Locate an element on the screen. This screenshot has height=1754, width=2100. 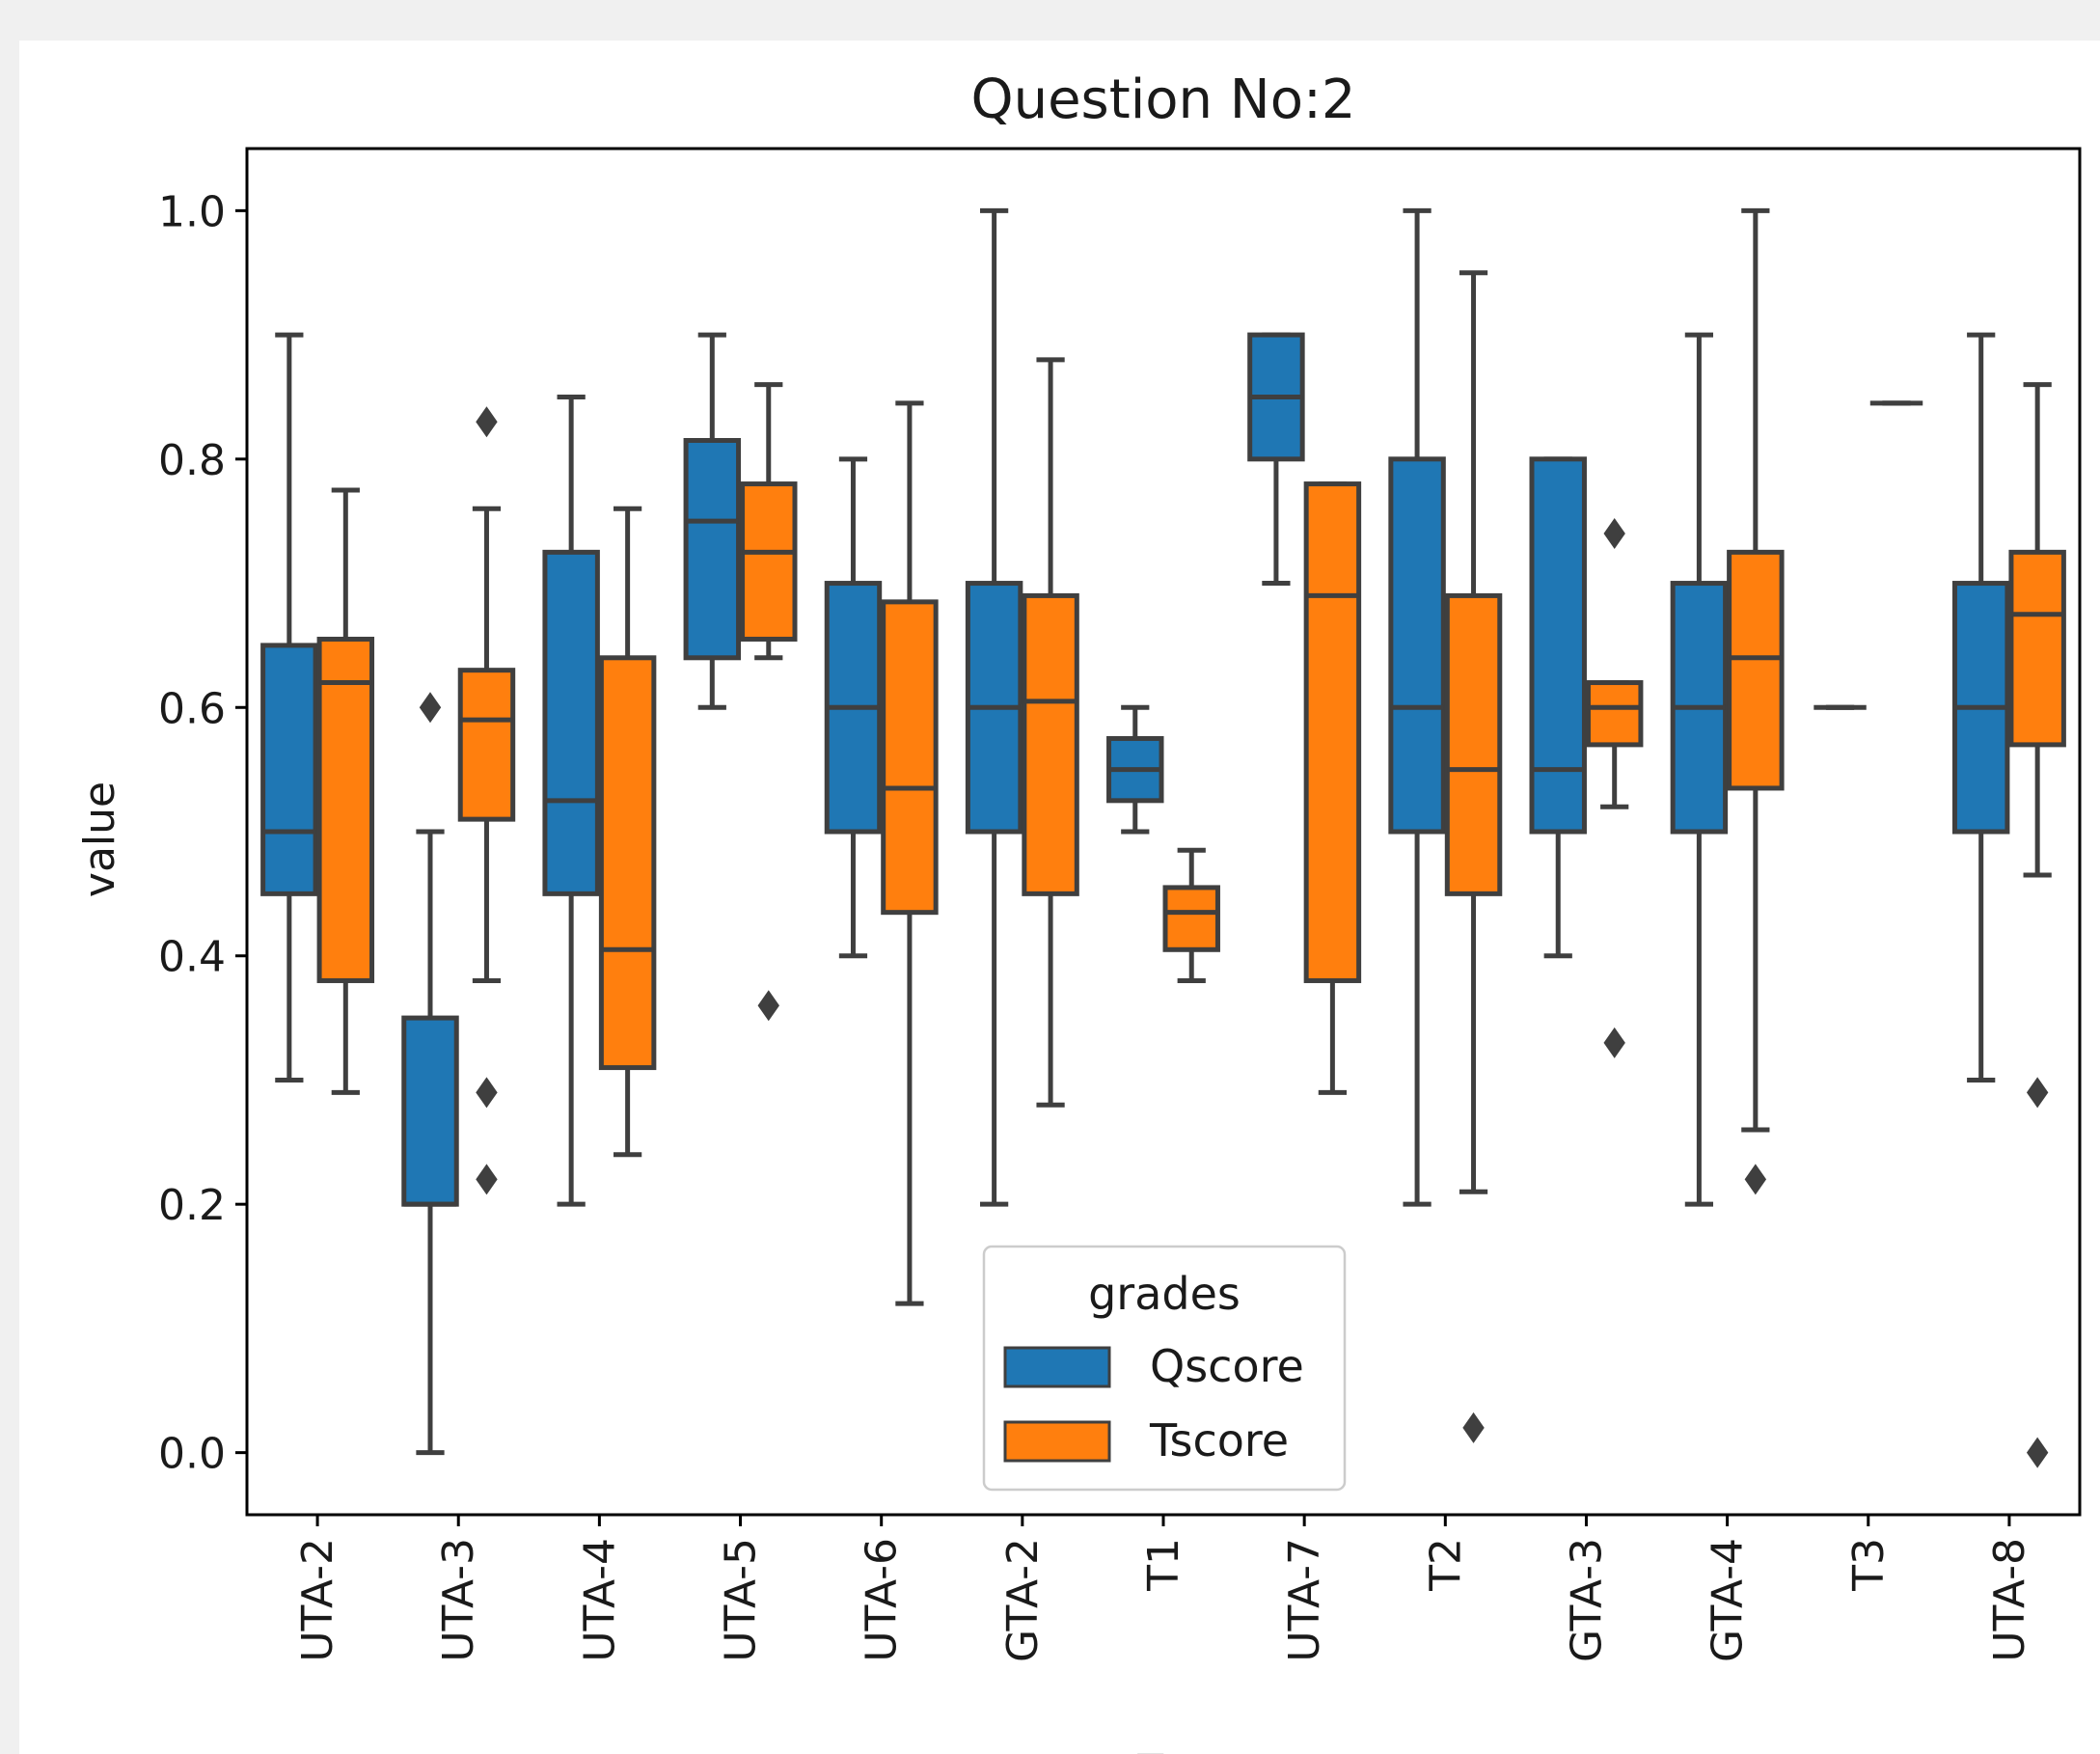
legend: grades Qscore Tscore is located at coordinates (1164, 1368).